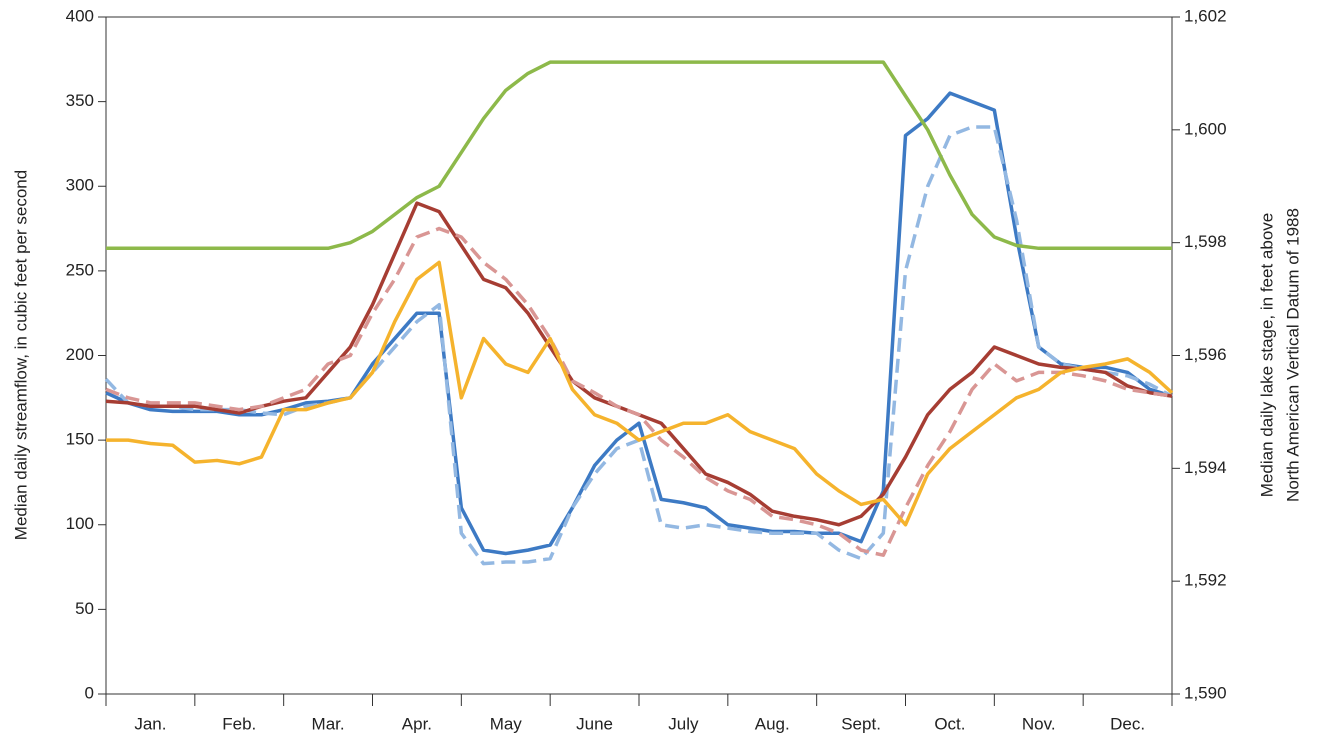  I want to click on x-tick-label: July, so click(683, 723).